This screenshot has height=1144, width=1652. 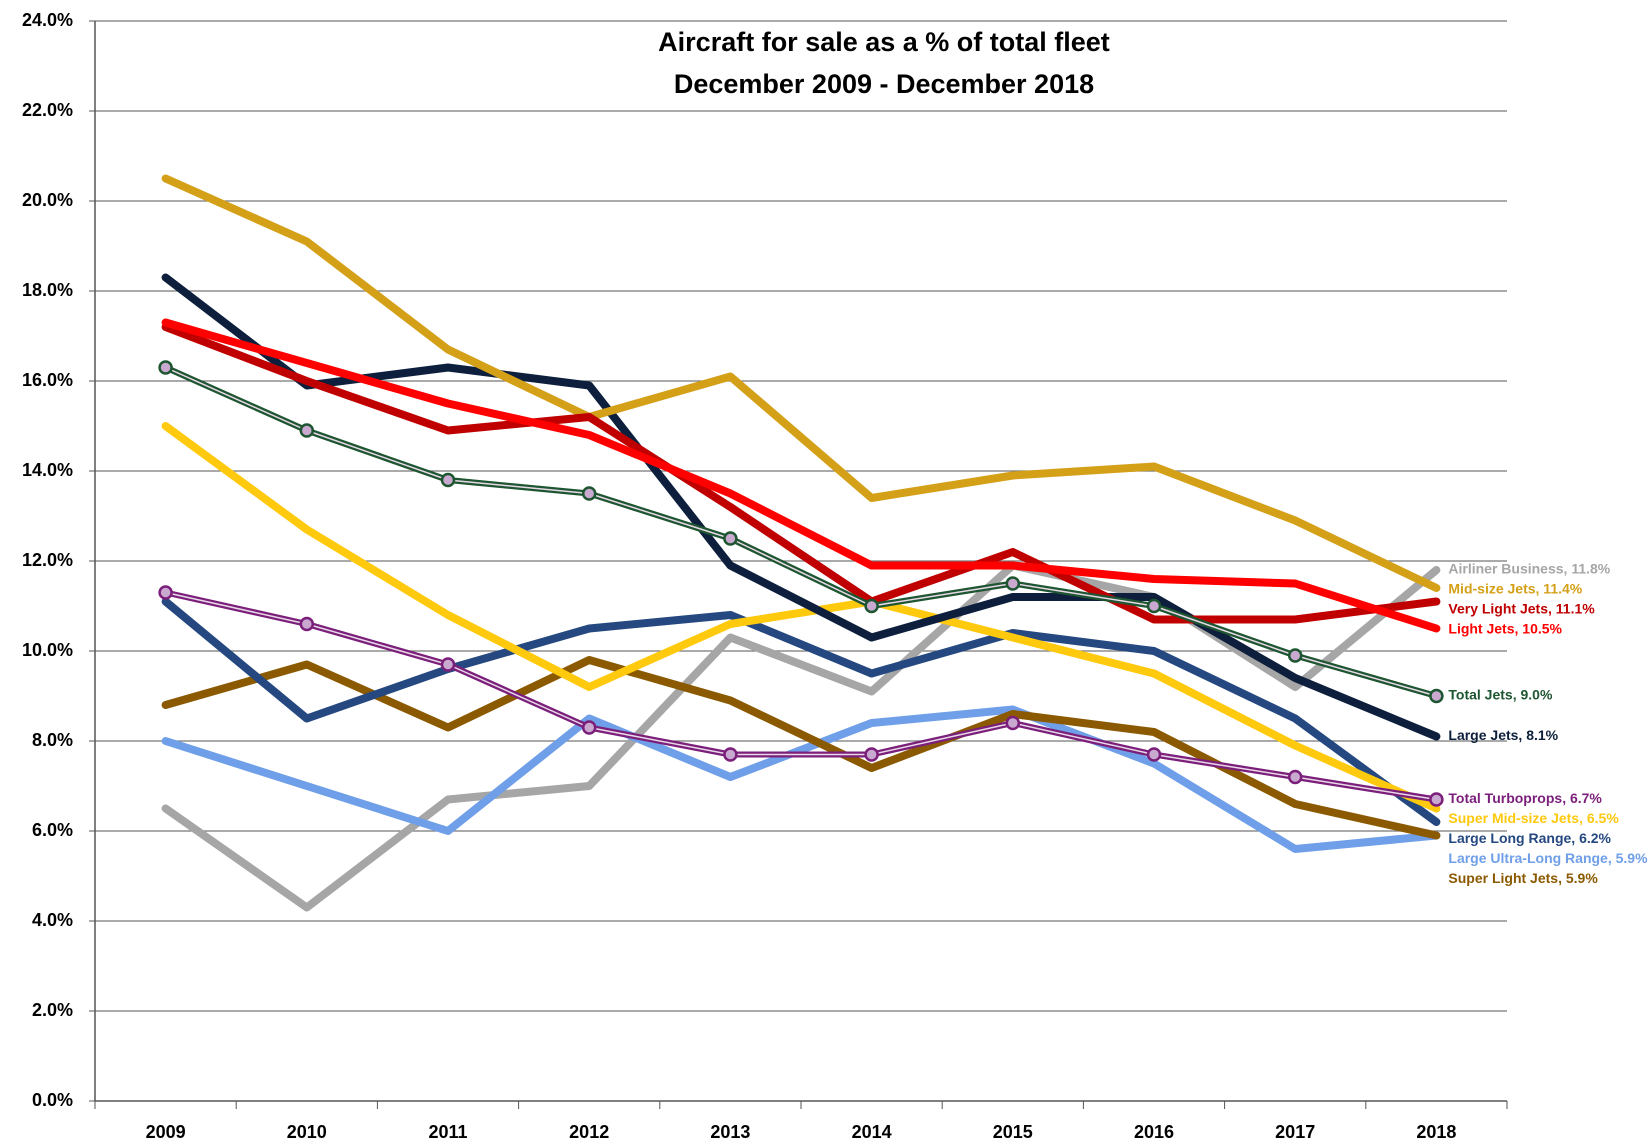 What do you see at coordinates (1548, 858) in the screenshot?
I see `end-label: Large Ultra-Long Range, 5.9%` at bounding box center [1548, 858].